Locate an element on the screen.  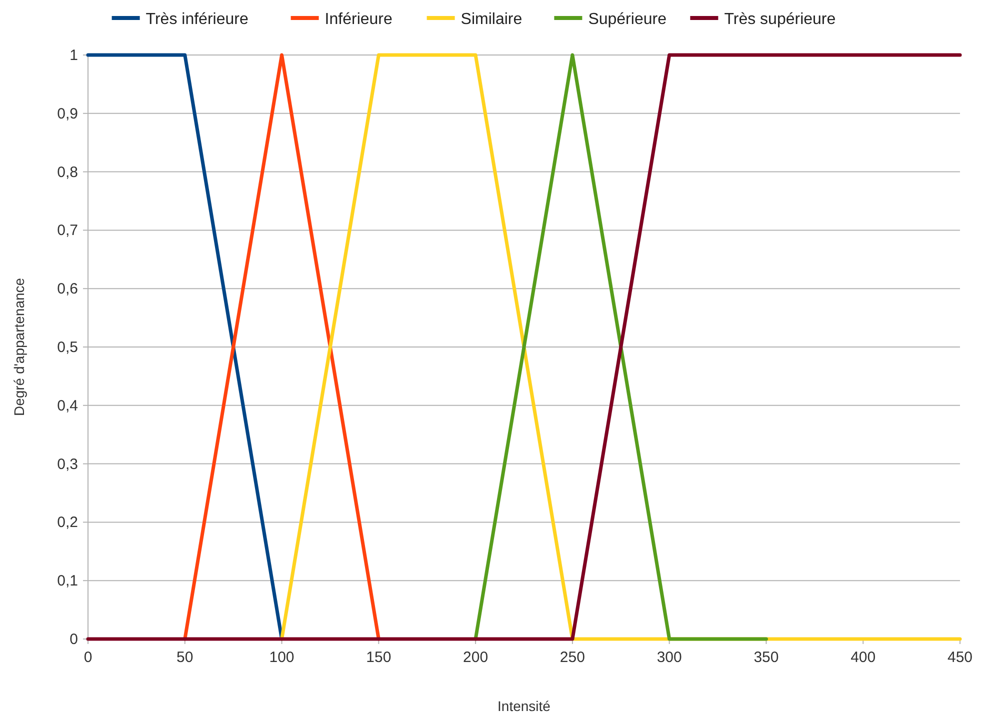
legend-label: Supérieure is located at coordinates (627, 19).